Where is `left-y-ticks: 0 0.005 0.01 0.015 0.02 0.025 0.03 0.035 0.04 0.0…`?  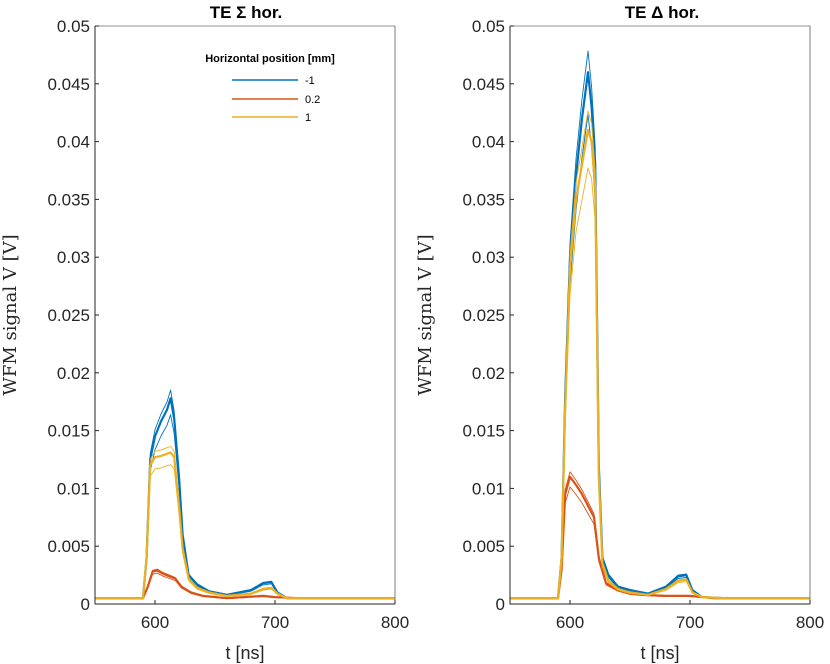 left-y-ticks: 0 0.005 0.01 0.015 0.02 0.025 0.03 0.035 0.04 0.0… is located at coordinates (73, 315).